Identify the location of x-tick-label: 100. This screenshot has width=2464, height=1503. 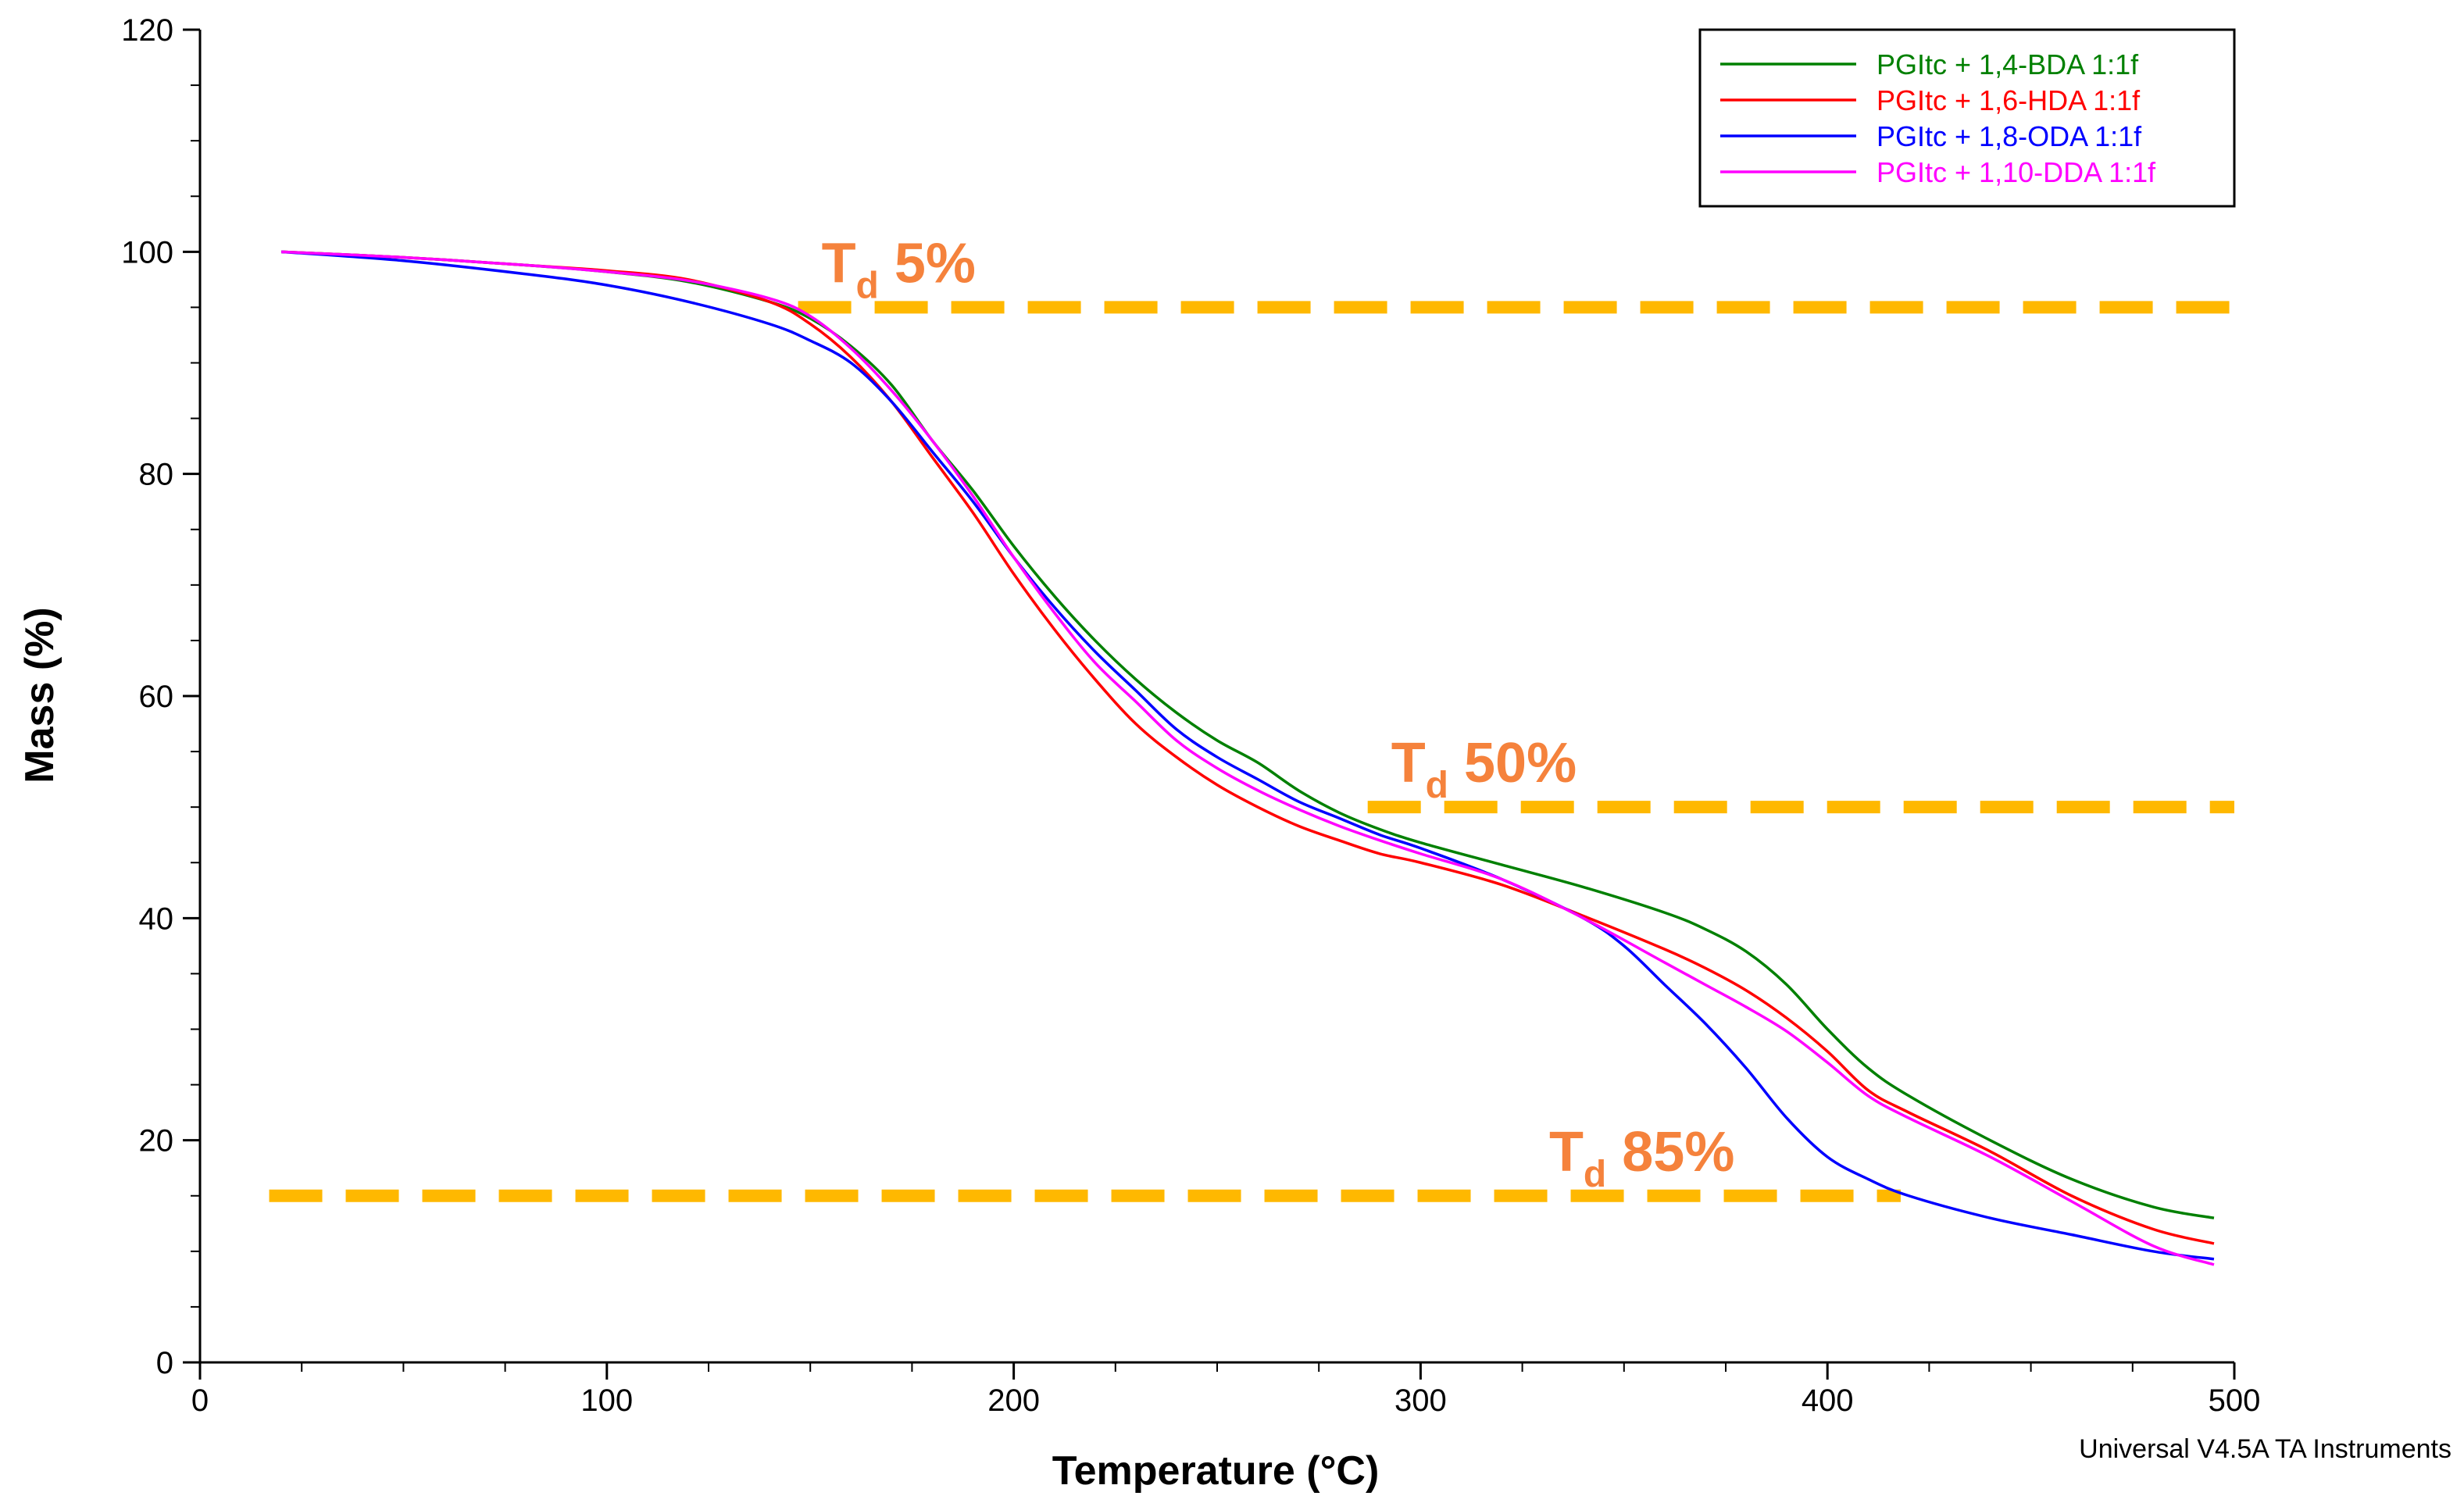
(606, 1400).